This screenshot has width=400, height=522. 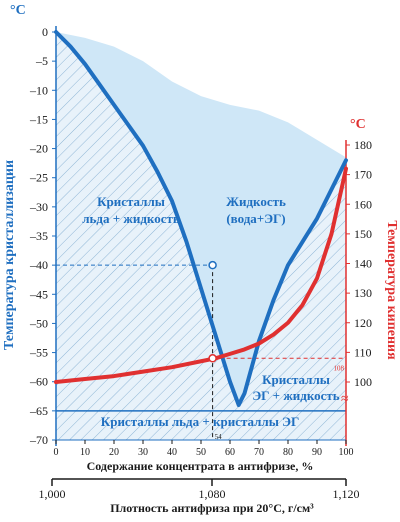 I want to click on left-tick-label: –25, so click(x=38, y=178).